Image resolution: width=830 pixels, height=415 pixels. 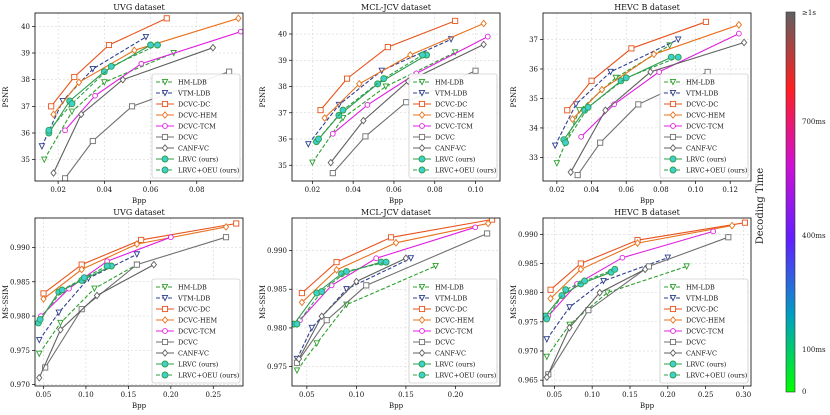 What do you see at coordinates (533, 99) in the screenshot?
I see `y-tick-label: 35` at bounding box center [533, 99].